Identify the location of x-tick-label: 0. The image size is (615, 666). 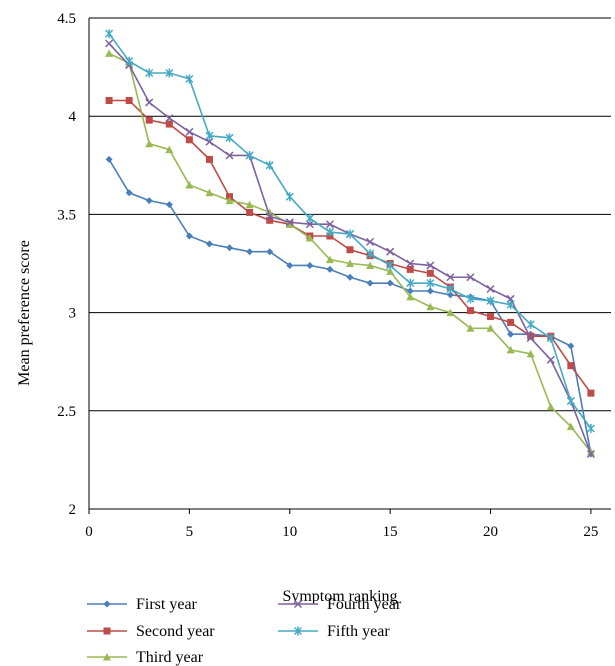
(89, 532).